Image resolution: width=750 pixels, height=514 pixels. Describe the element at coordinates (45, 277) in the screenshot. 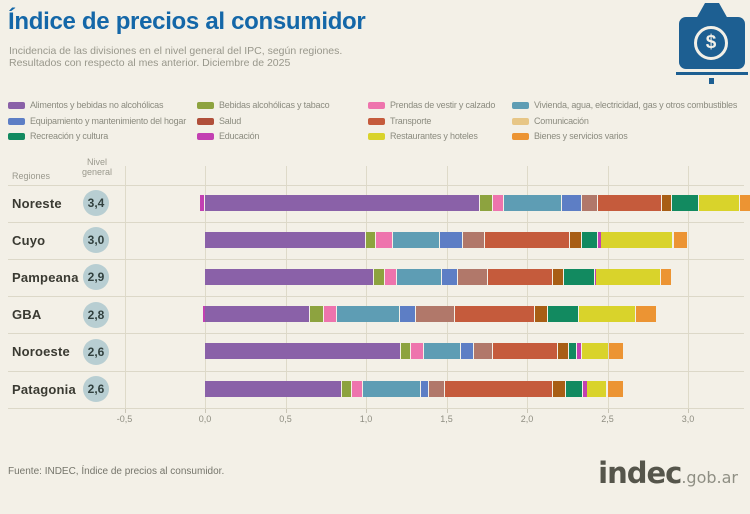

I see `region-label: Pampeana` at that location.